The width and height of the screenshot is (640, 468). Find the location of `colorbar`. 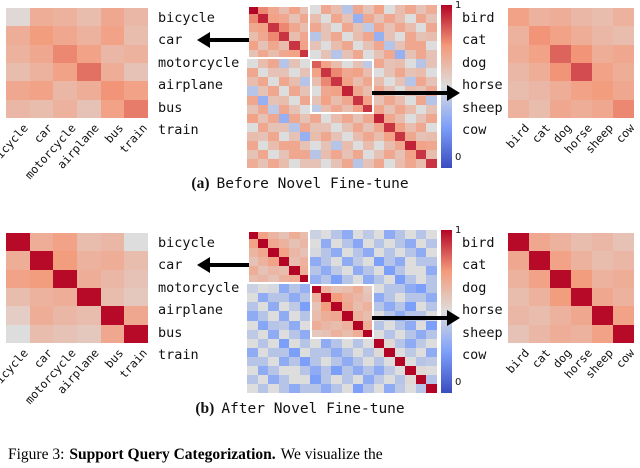

colorbar is located at coordinates (446, 86).